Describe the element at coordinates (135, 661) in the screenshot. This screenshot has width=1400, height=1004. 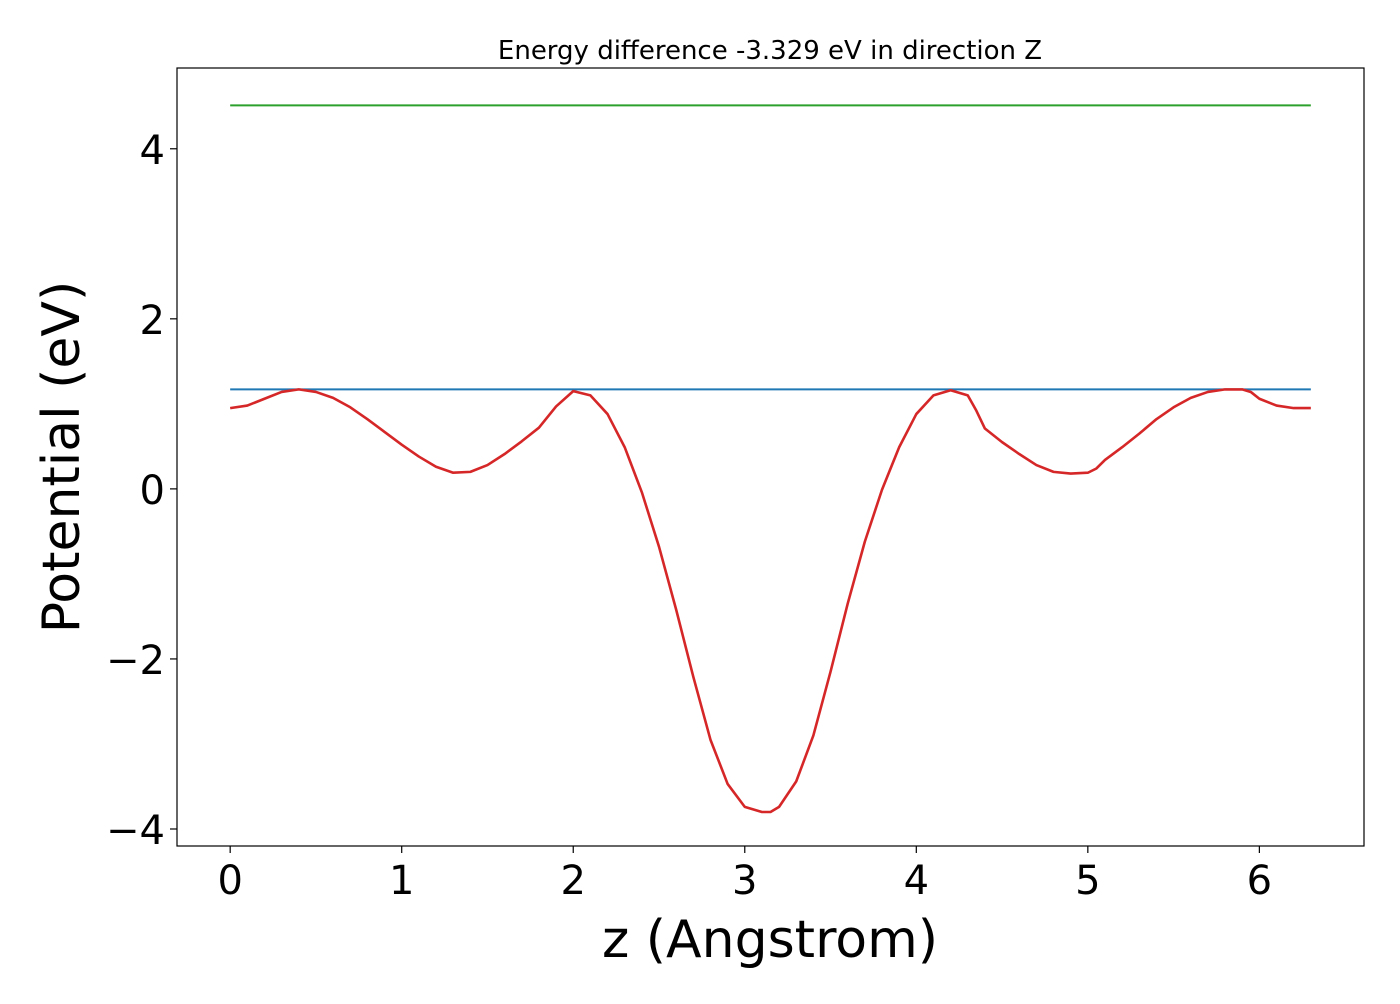
I see `y-tick-label: −2` at that location.